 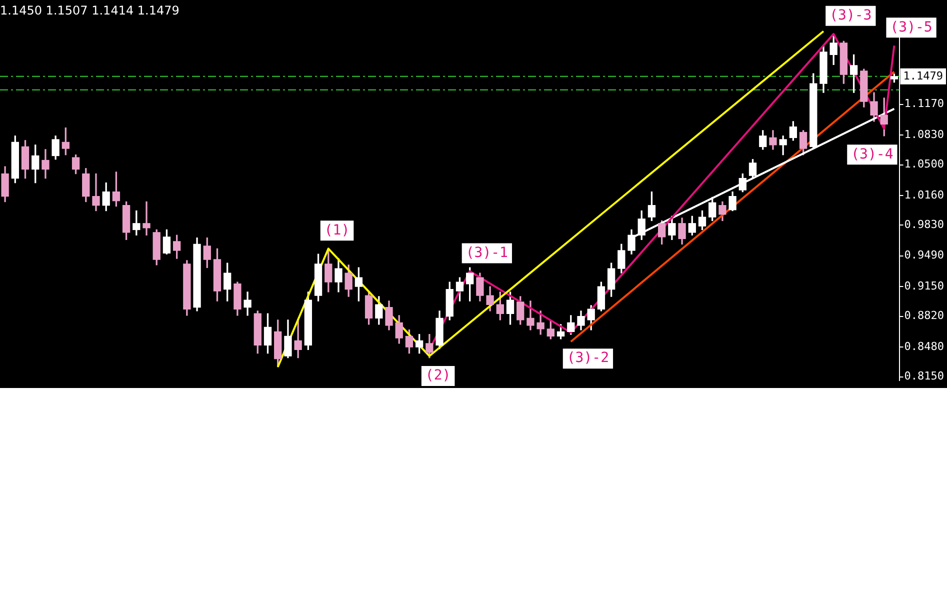 I want to click on annotation: (3)-4, so click(x=872, y=154).